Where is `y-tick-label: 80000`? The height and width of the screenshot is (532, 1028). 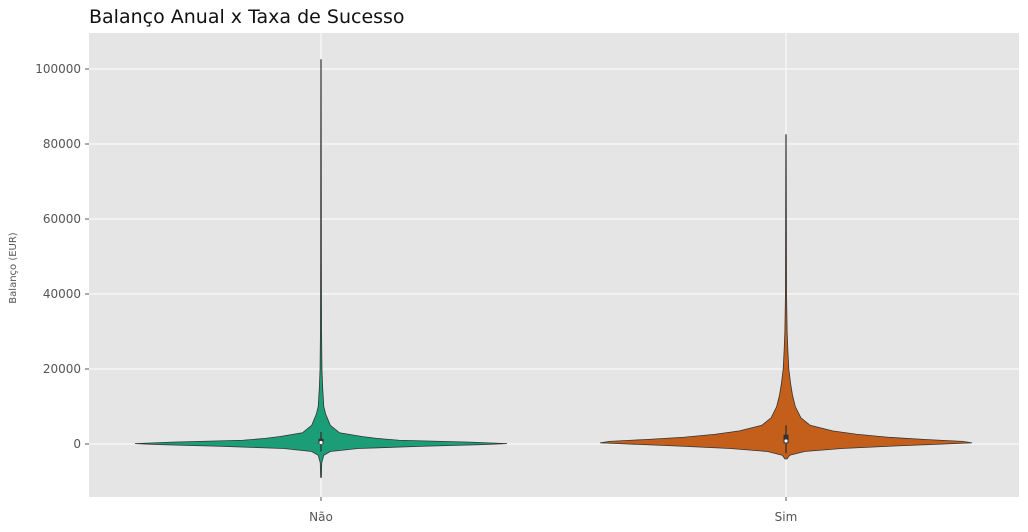 y-tick-label: 80000 is located at coordinates (62, 144).